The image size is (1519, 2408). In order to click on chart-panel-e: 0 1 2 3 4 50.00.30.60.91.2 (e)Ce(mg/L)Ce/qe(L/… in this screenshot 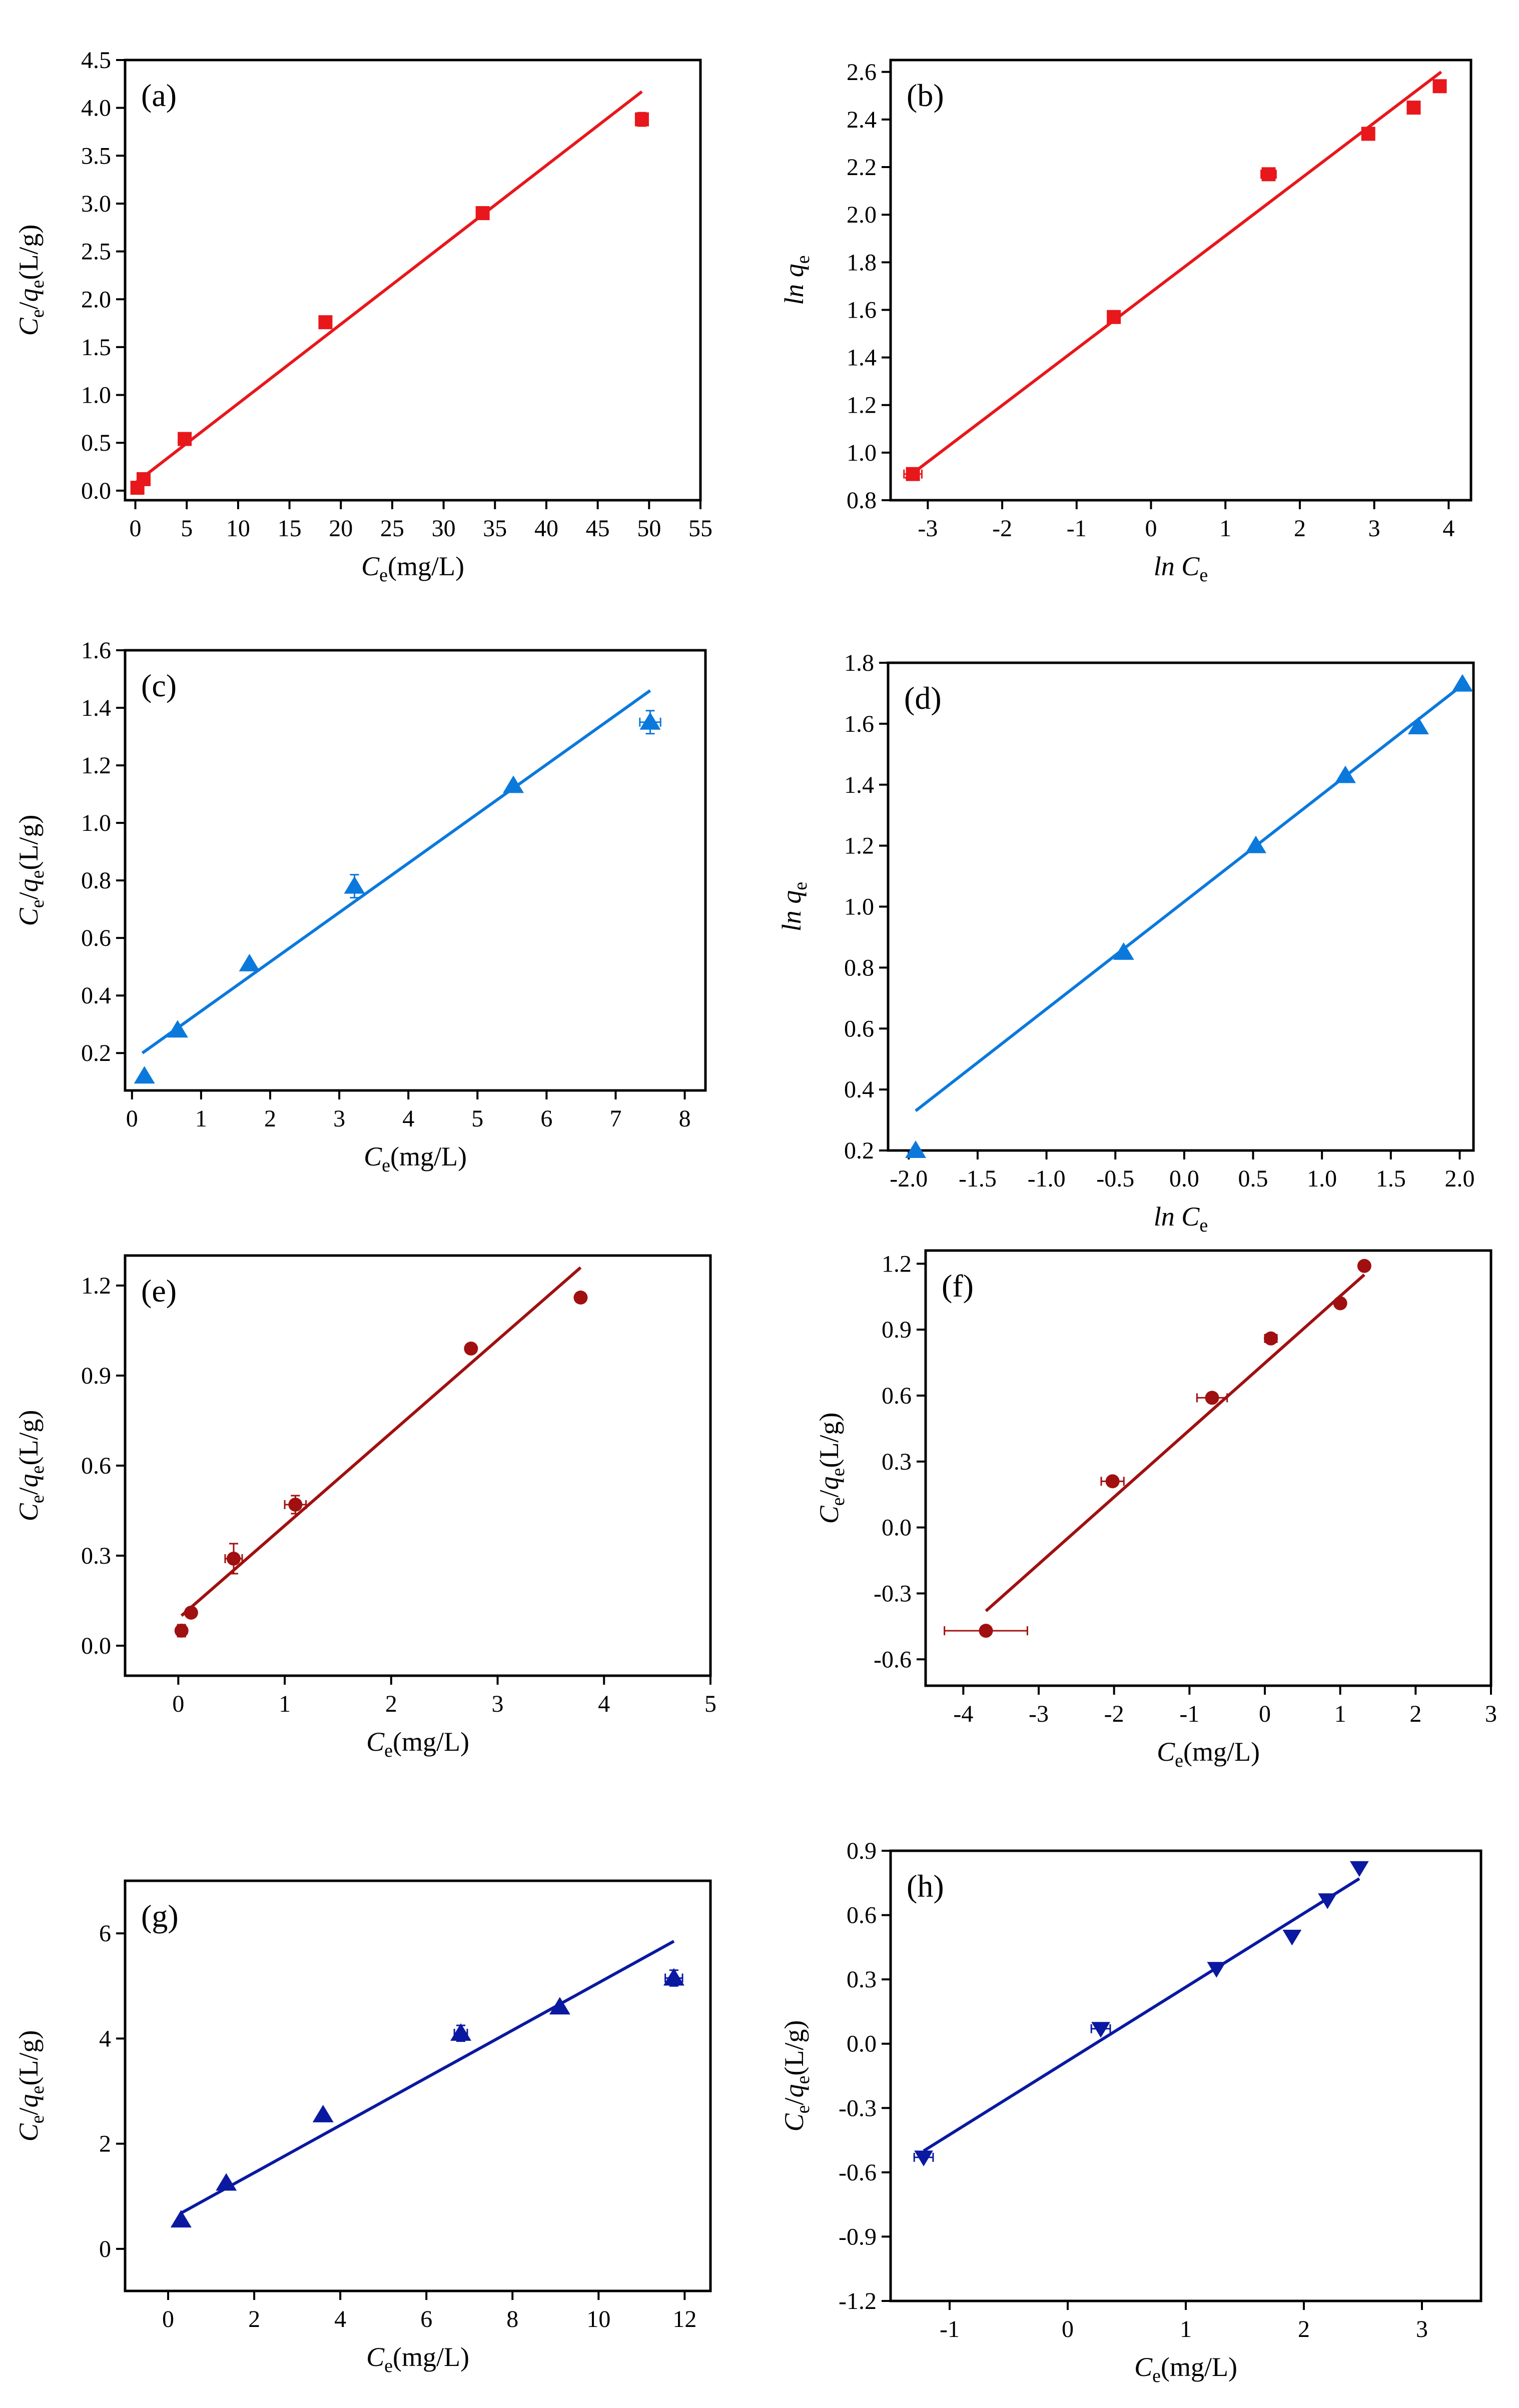, I will do `click(365, 1507)`.